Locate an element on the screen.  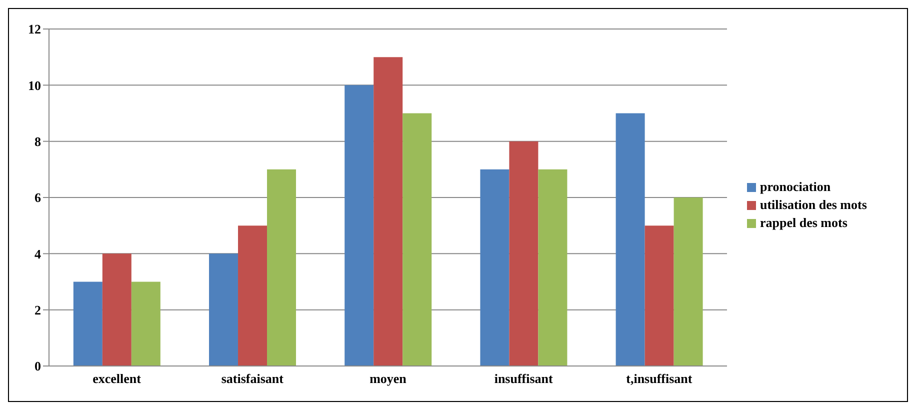
y-tick-label: 8 is located at coordinates (38, 141).